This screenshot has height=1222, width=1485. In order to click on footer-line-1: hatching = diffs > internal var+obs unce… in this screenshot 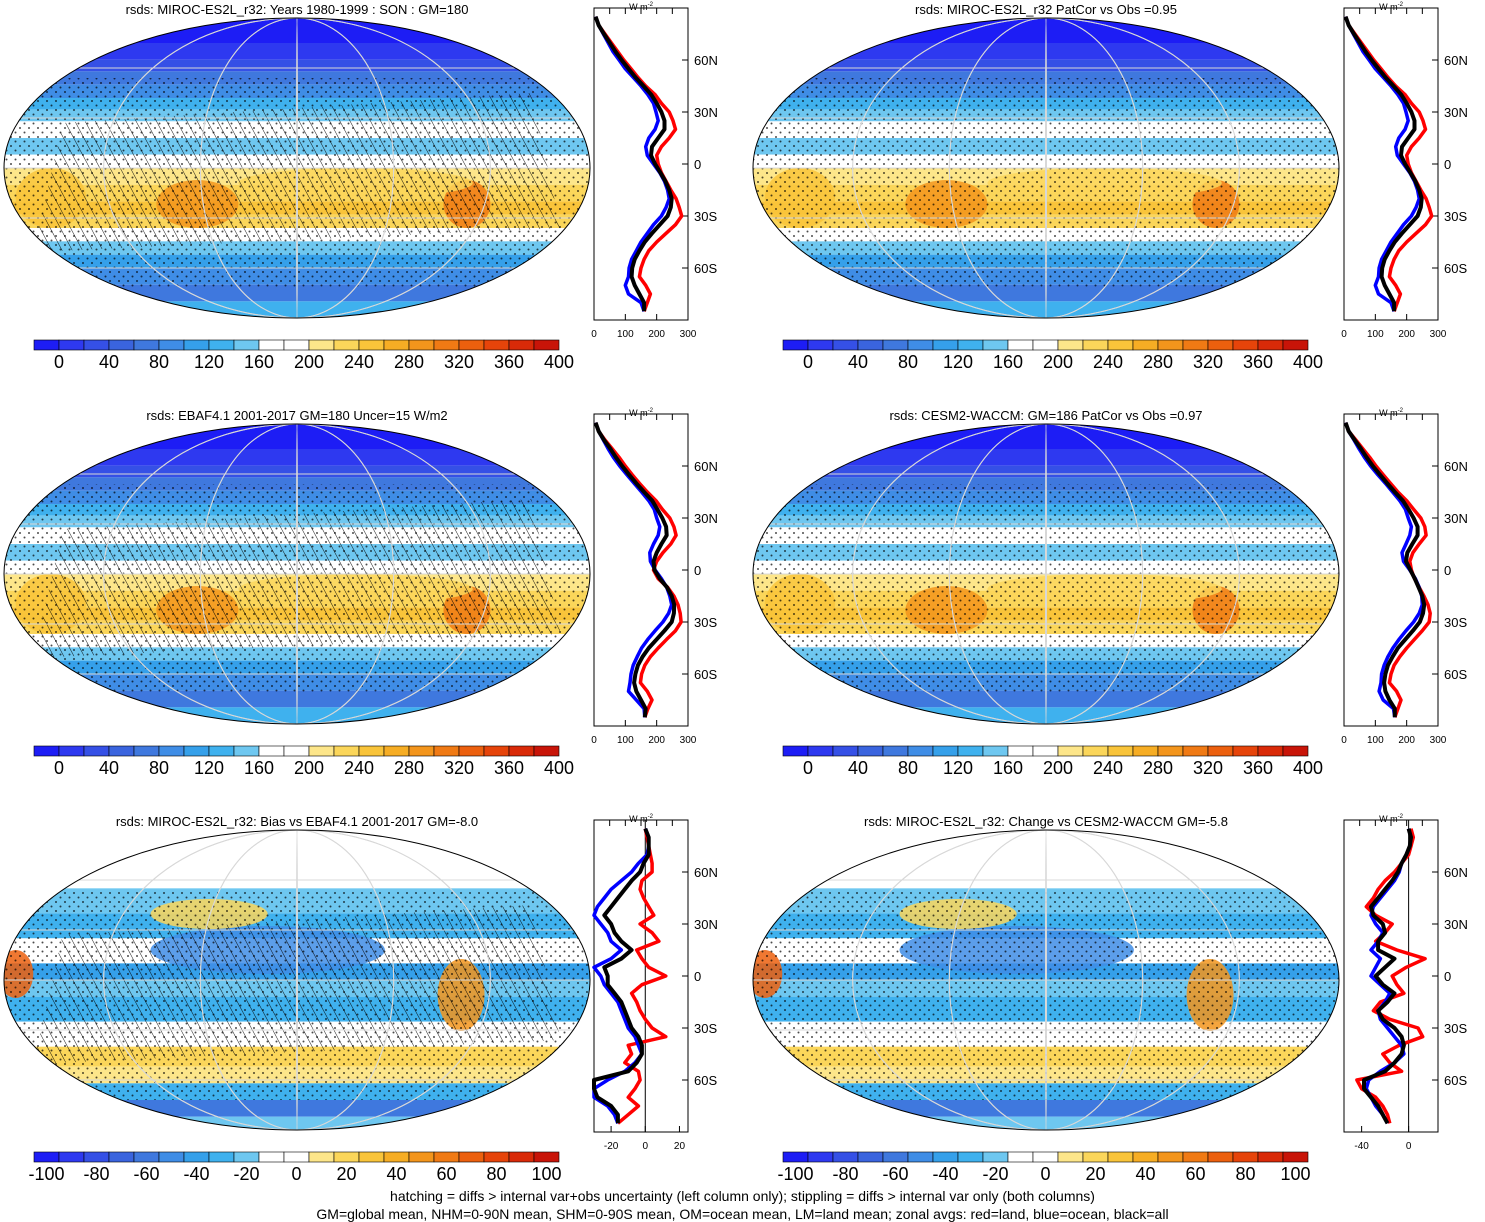, I will do `click(742, 1196)`.